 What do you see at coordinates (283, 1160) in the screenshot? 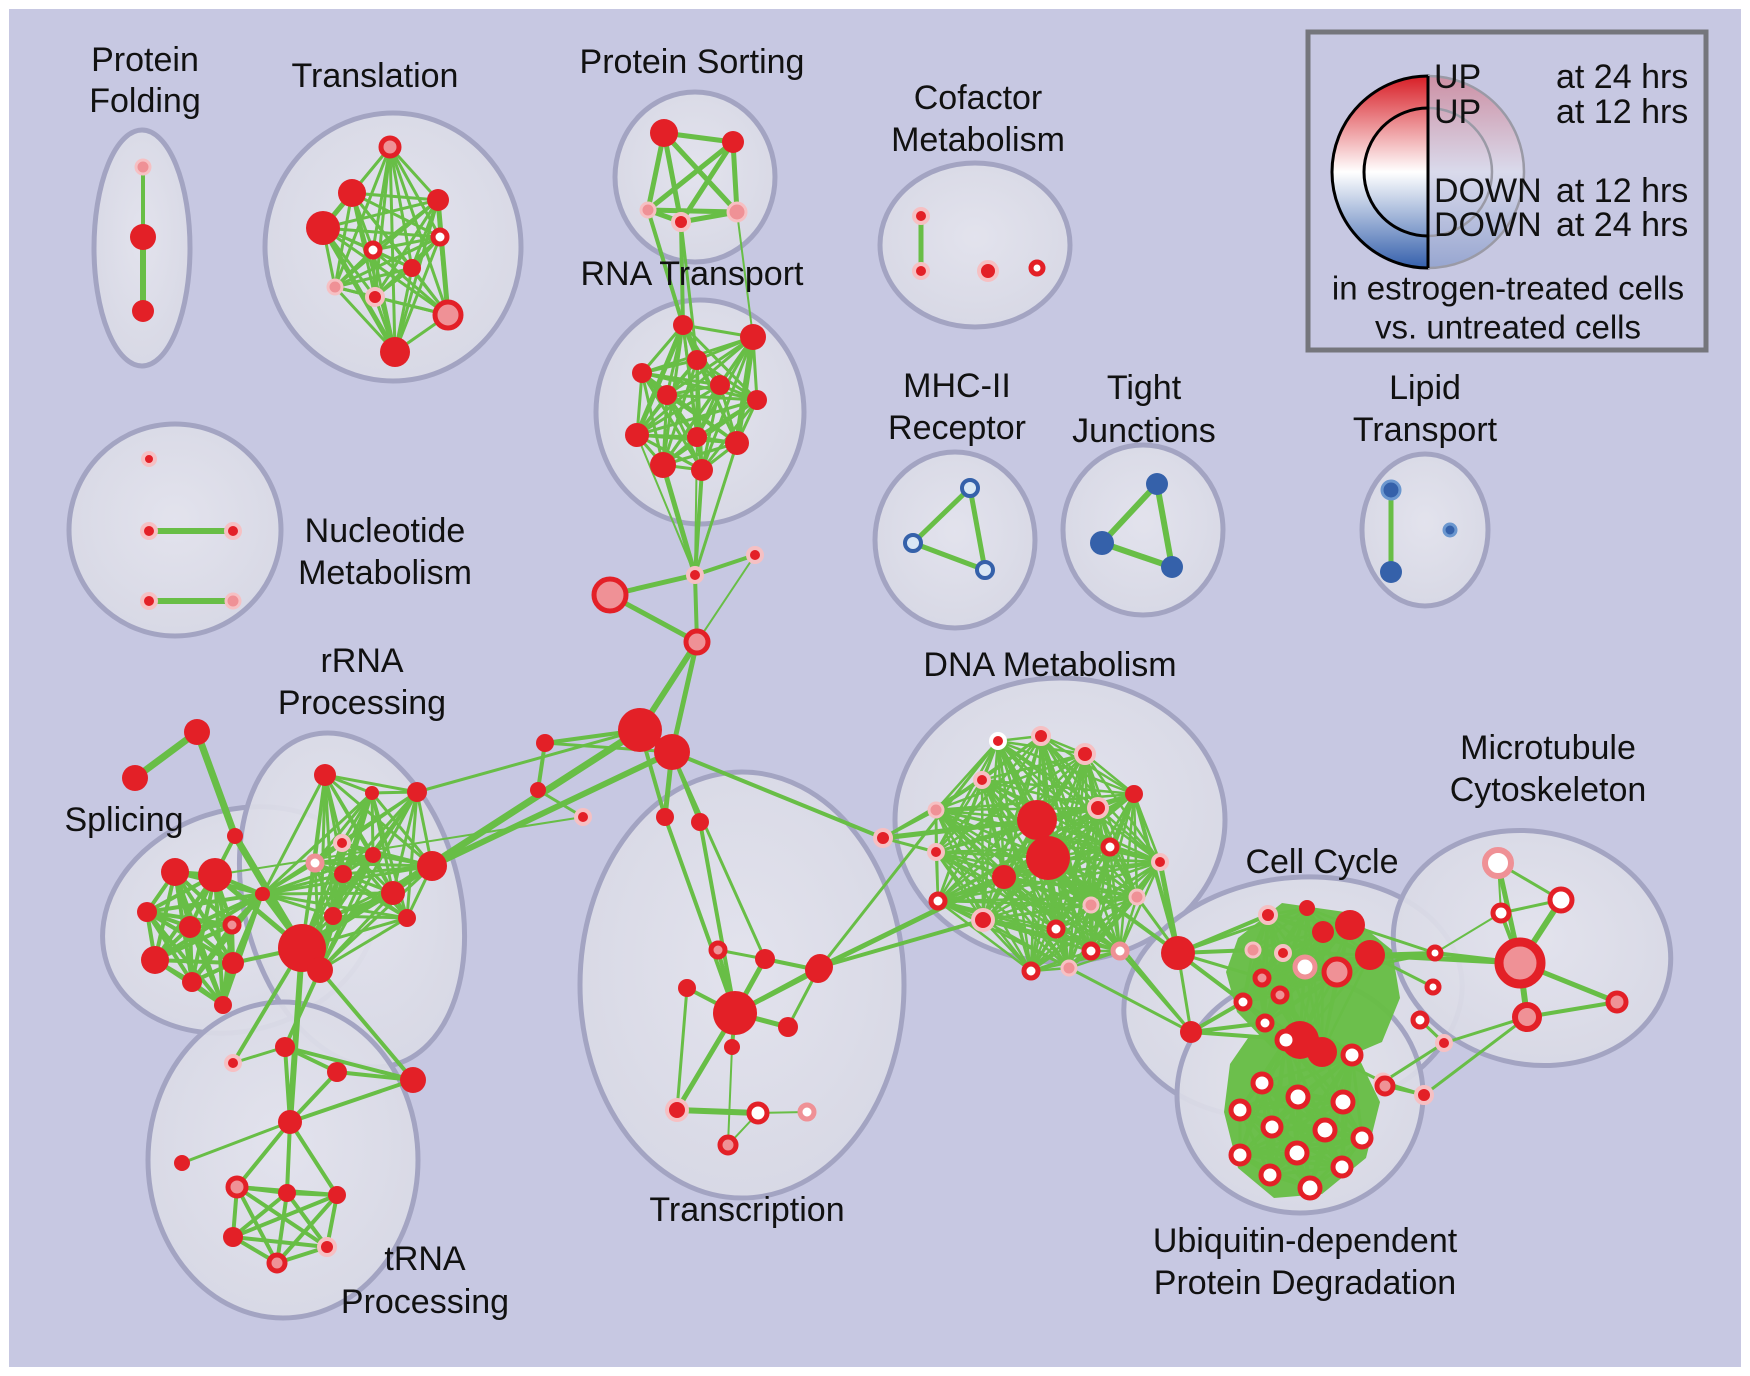
I see `cluster-ellipse-trna-processing` at bounding box center [283, 1160].